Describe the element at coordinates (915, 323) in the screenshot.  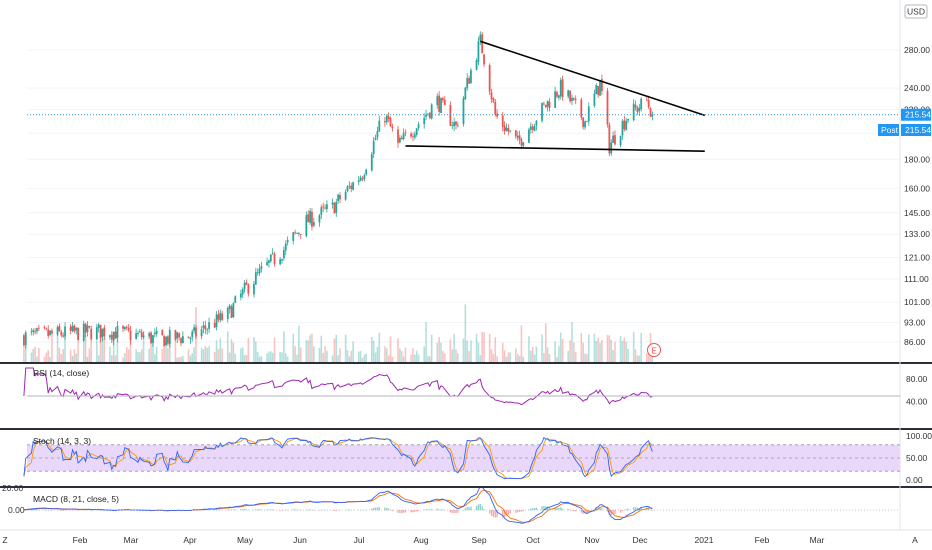
I see `price-tick-label: 93.00` at that location.